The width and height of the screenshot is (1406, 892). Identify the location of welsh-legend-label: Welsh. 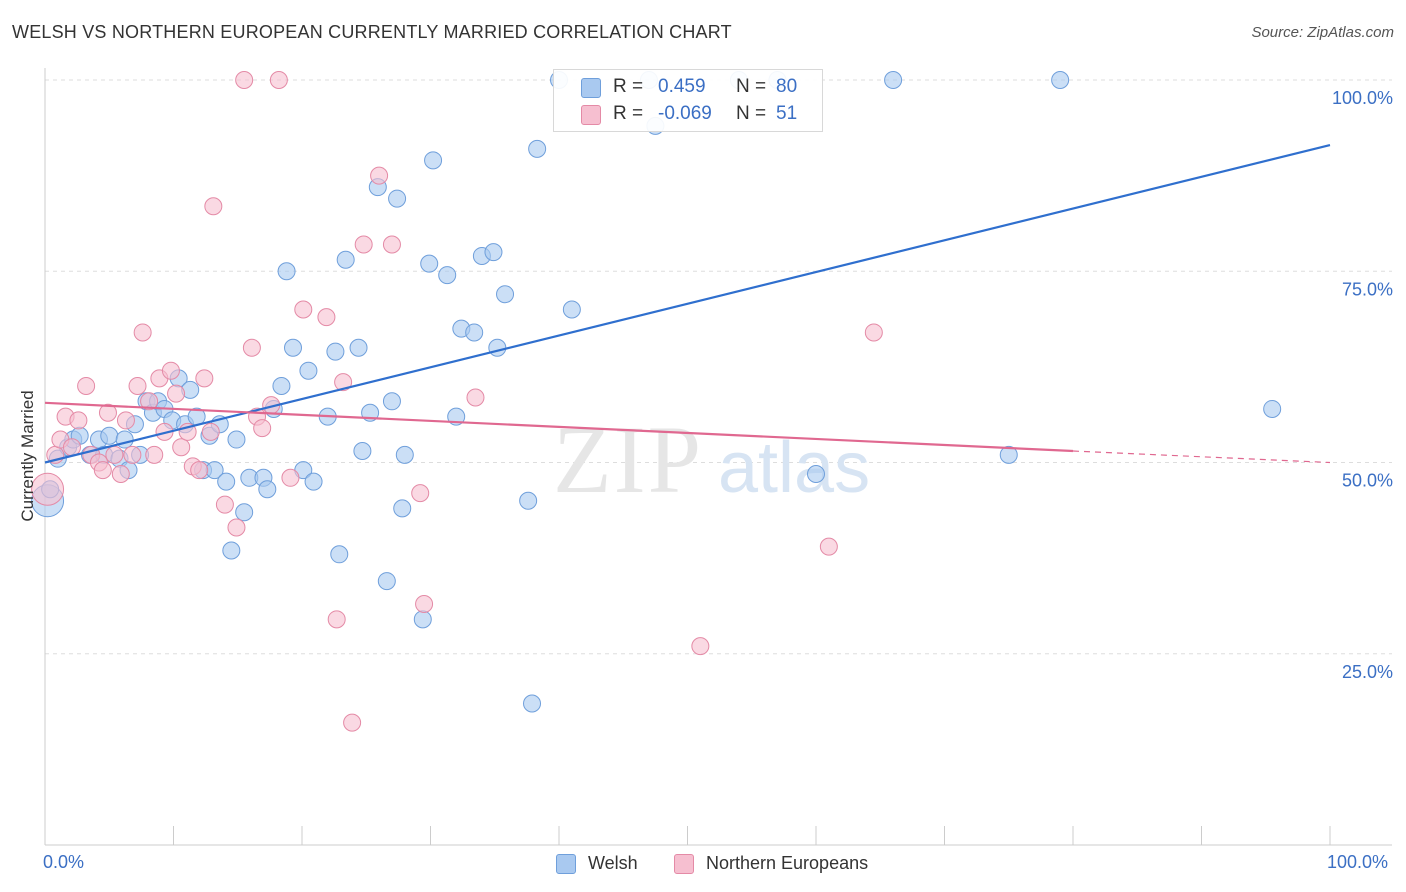
(613, 863).